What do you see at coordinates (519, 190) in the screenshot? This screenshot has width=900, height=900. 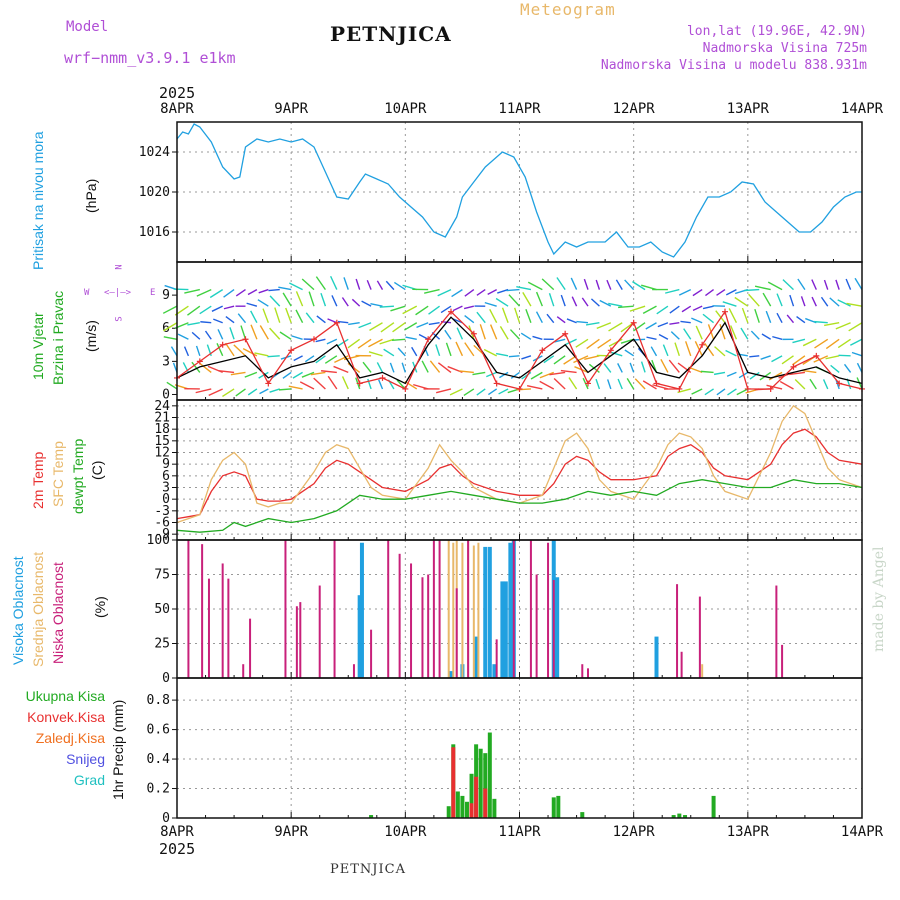 I see `series-line-pritisak-na-nivou-mora` at bounding box center [519, 190].